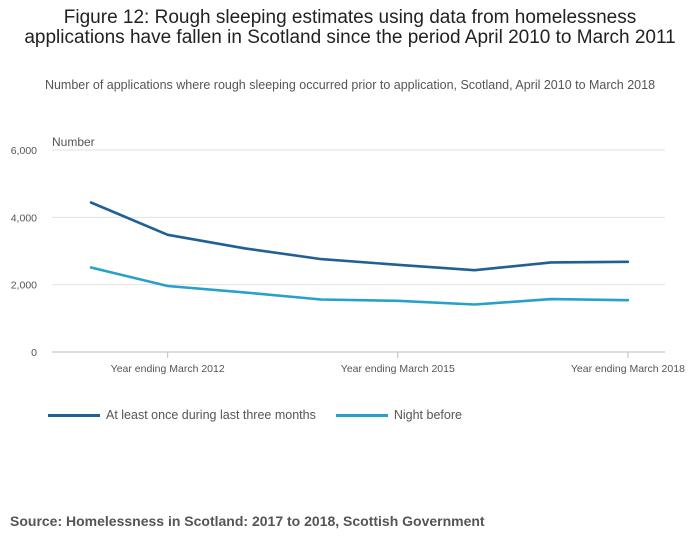 The height and width of the screenshot is (549, 700). I want to click on legend-label-three-months: At least once during last three months, so click(211, 415).